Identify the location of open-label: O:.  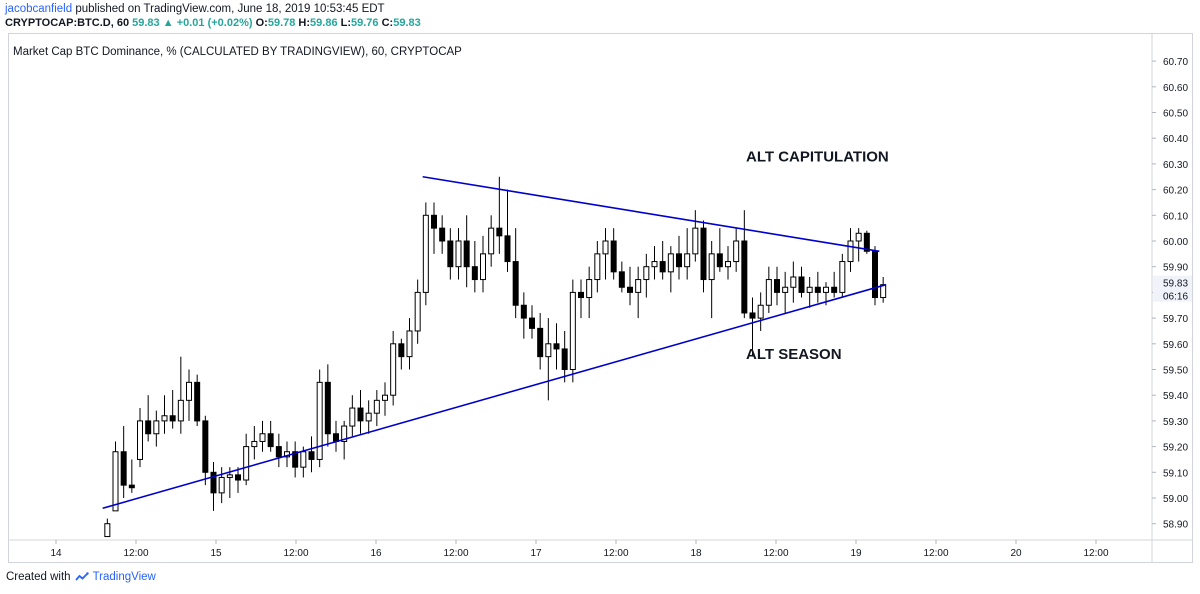
(261, 23).